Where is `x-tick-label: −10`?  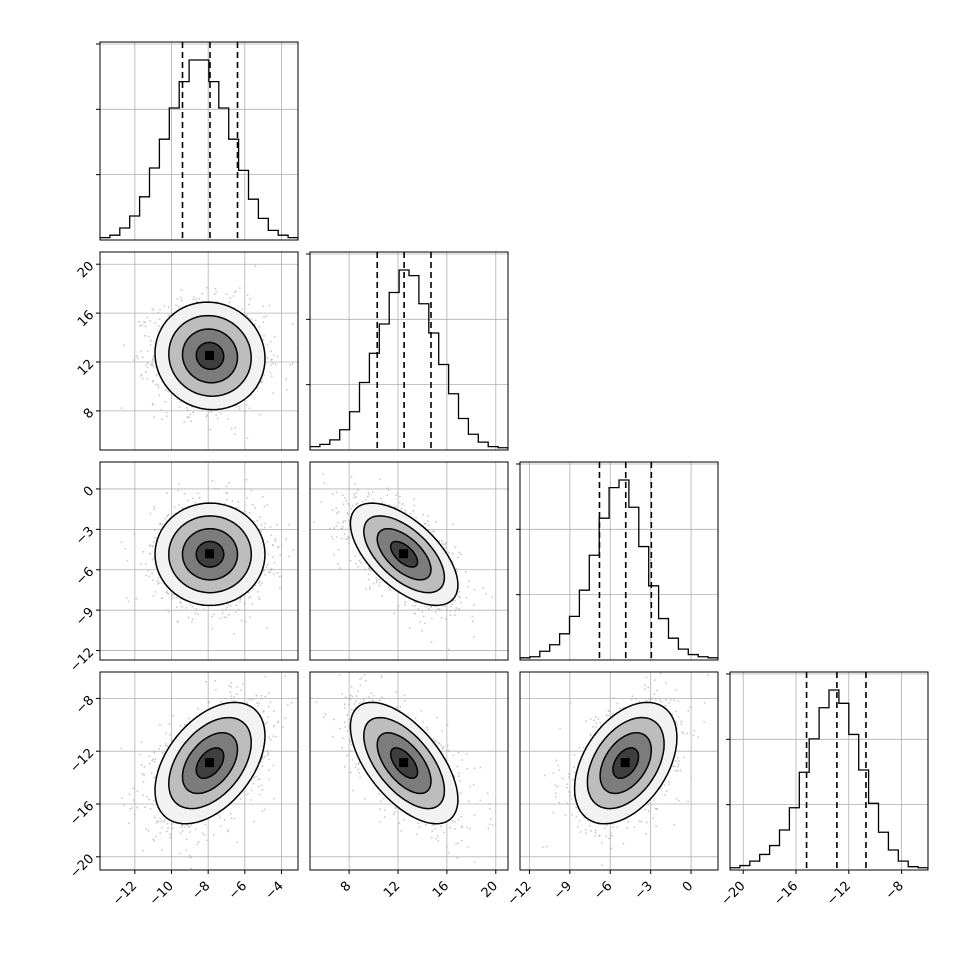 x-tick-label: −10 is located at coordinates (162, 894).